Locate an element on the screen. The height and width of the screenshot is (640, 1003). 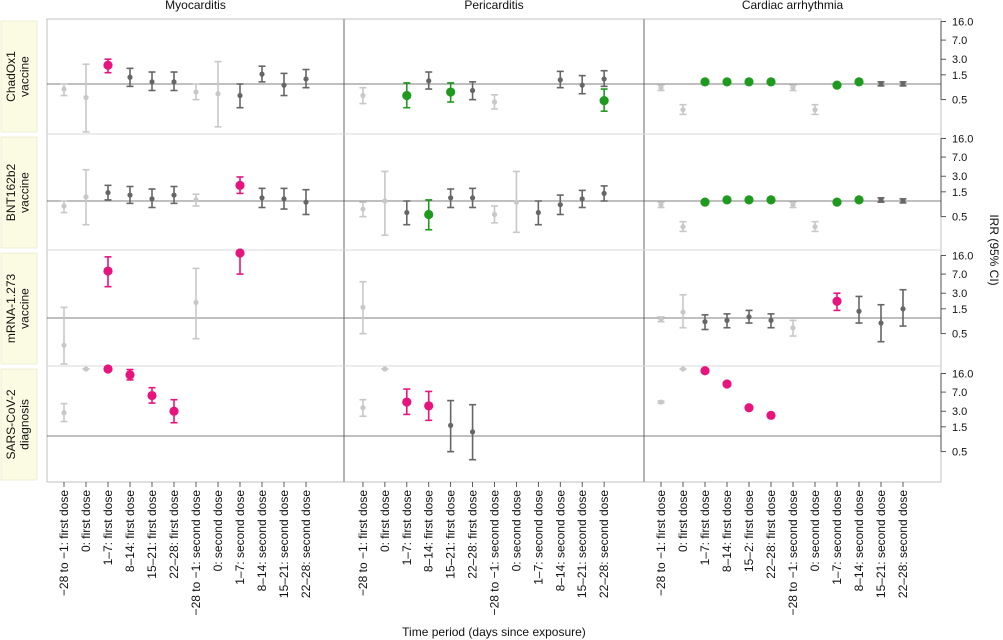
x-tick-label: 0: first dose is located at coordinates (86, 521).